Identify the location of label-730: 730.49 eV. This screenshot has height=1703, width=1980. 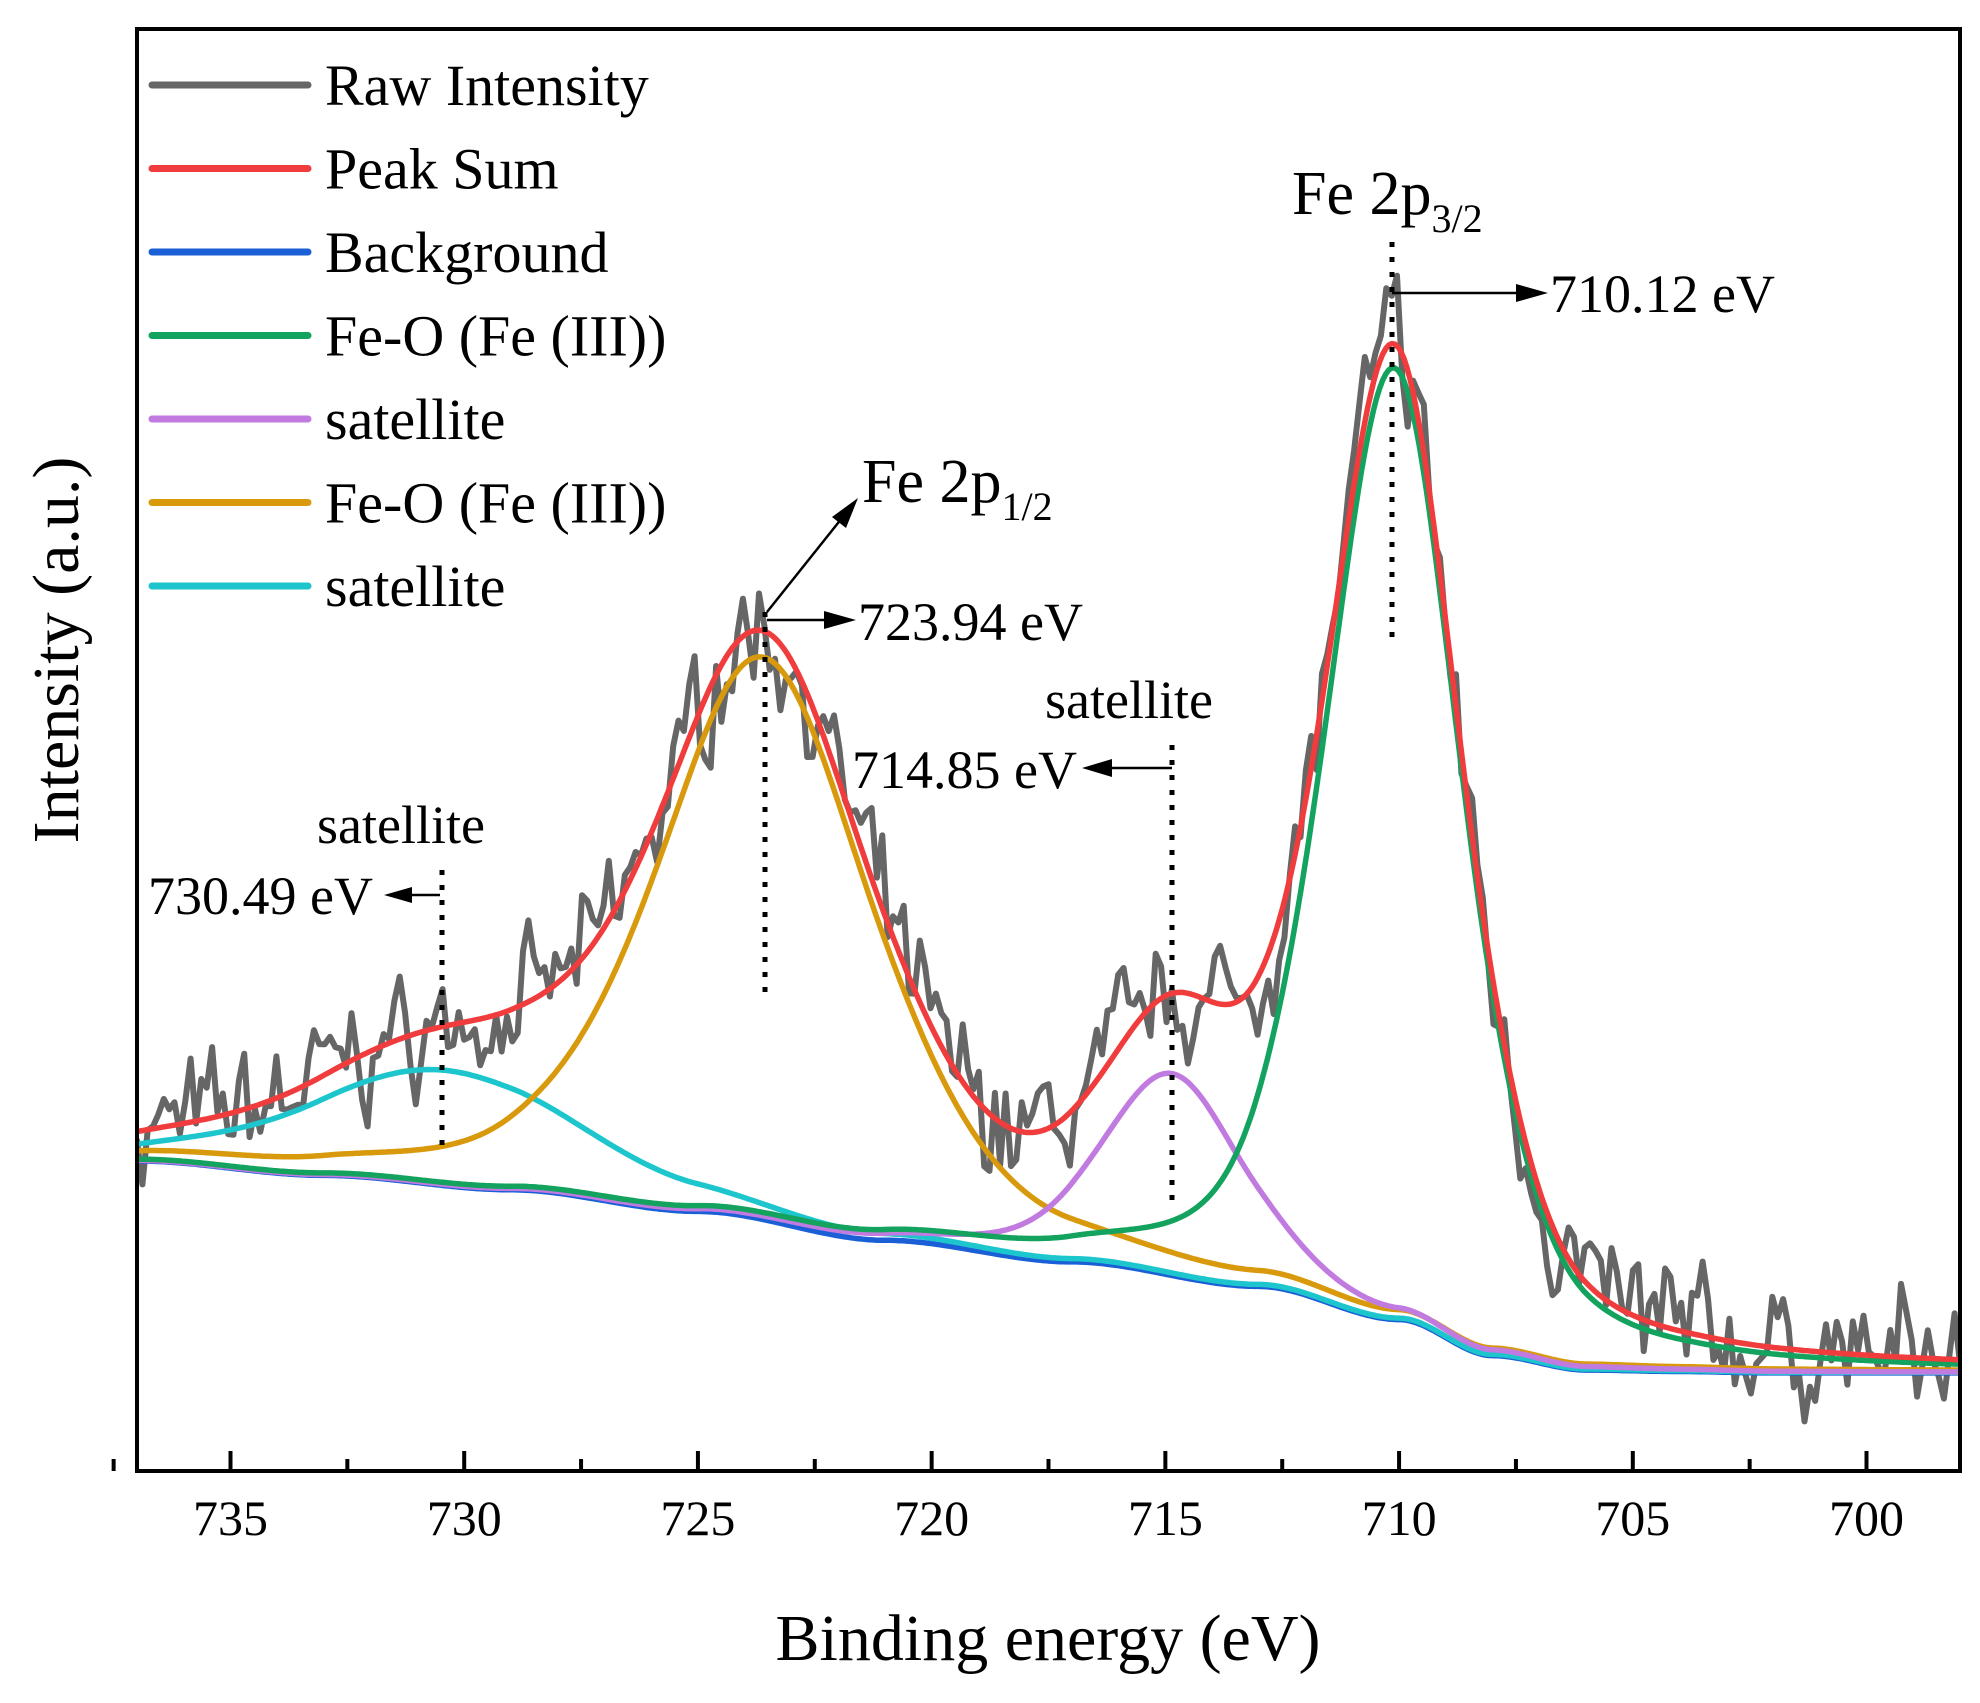
(260, 896).